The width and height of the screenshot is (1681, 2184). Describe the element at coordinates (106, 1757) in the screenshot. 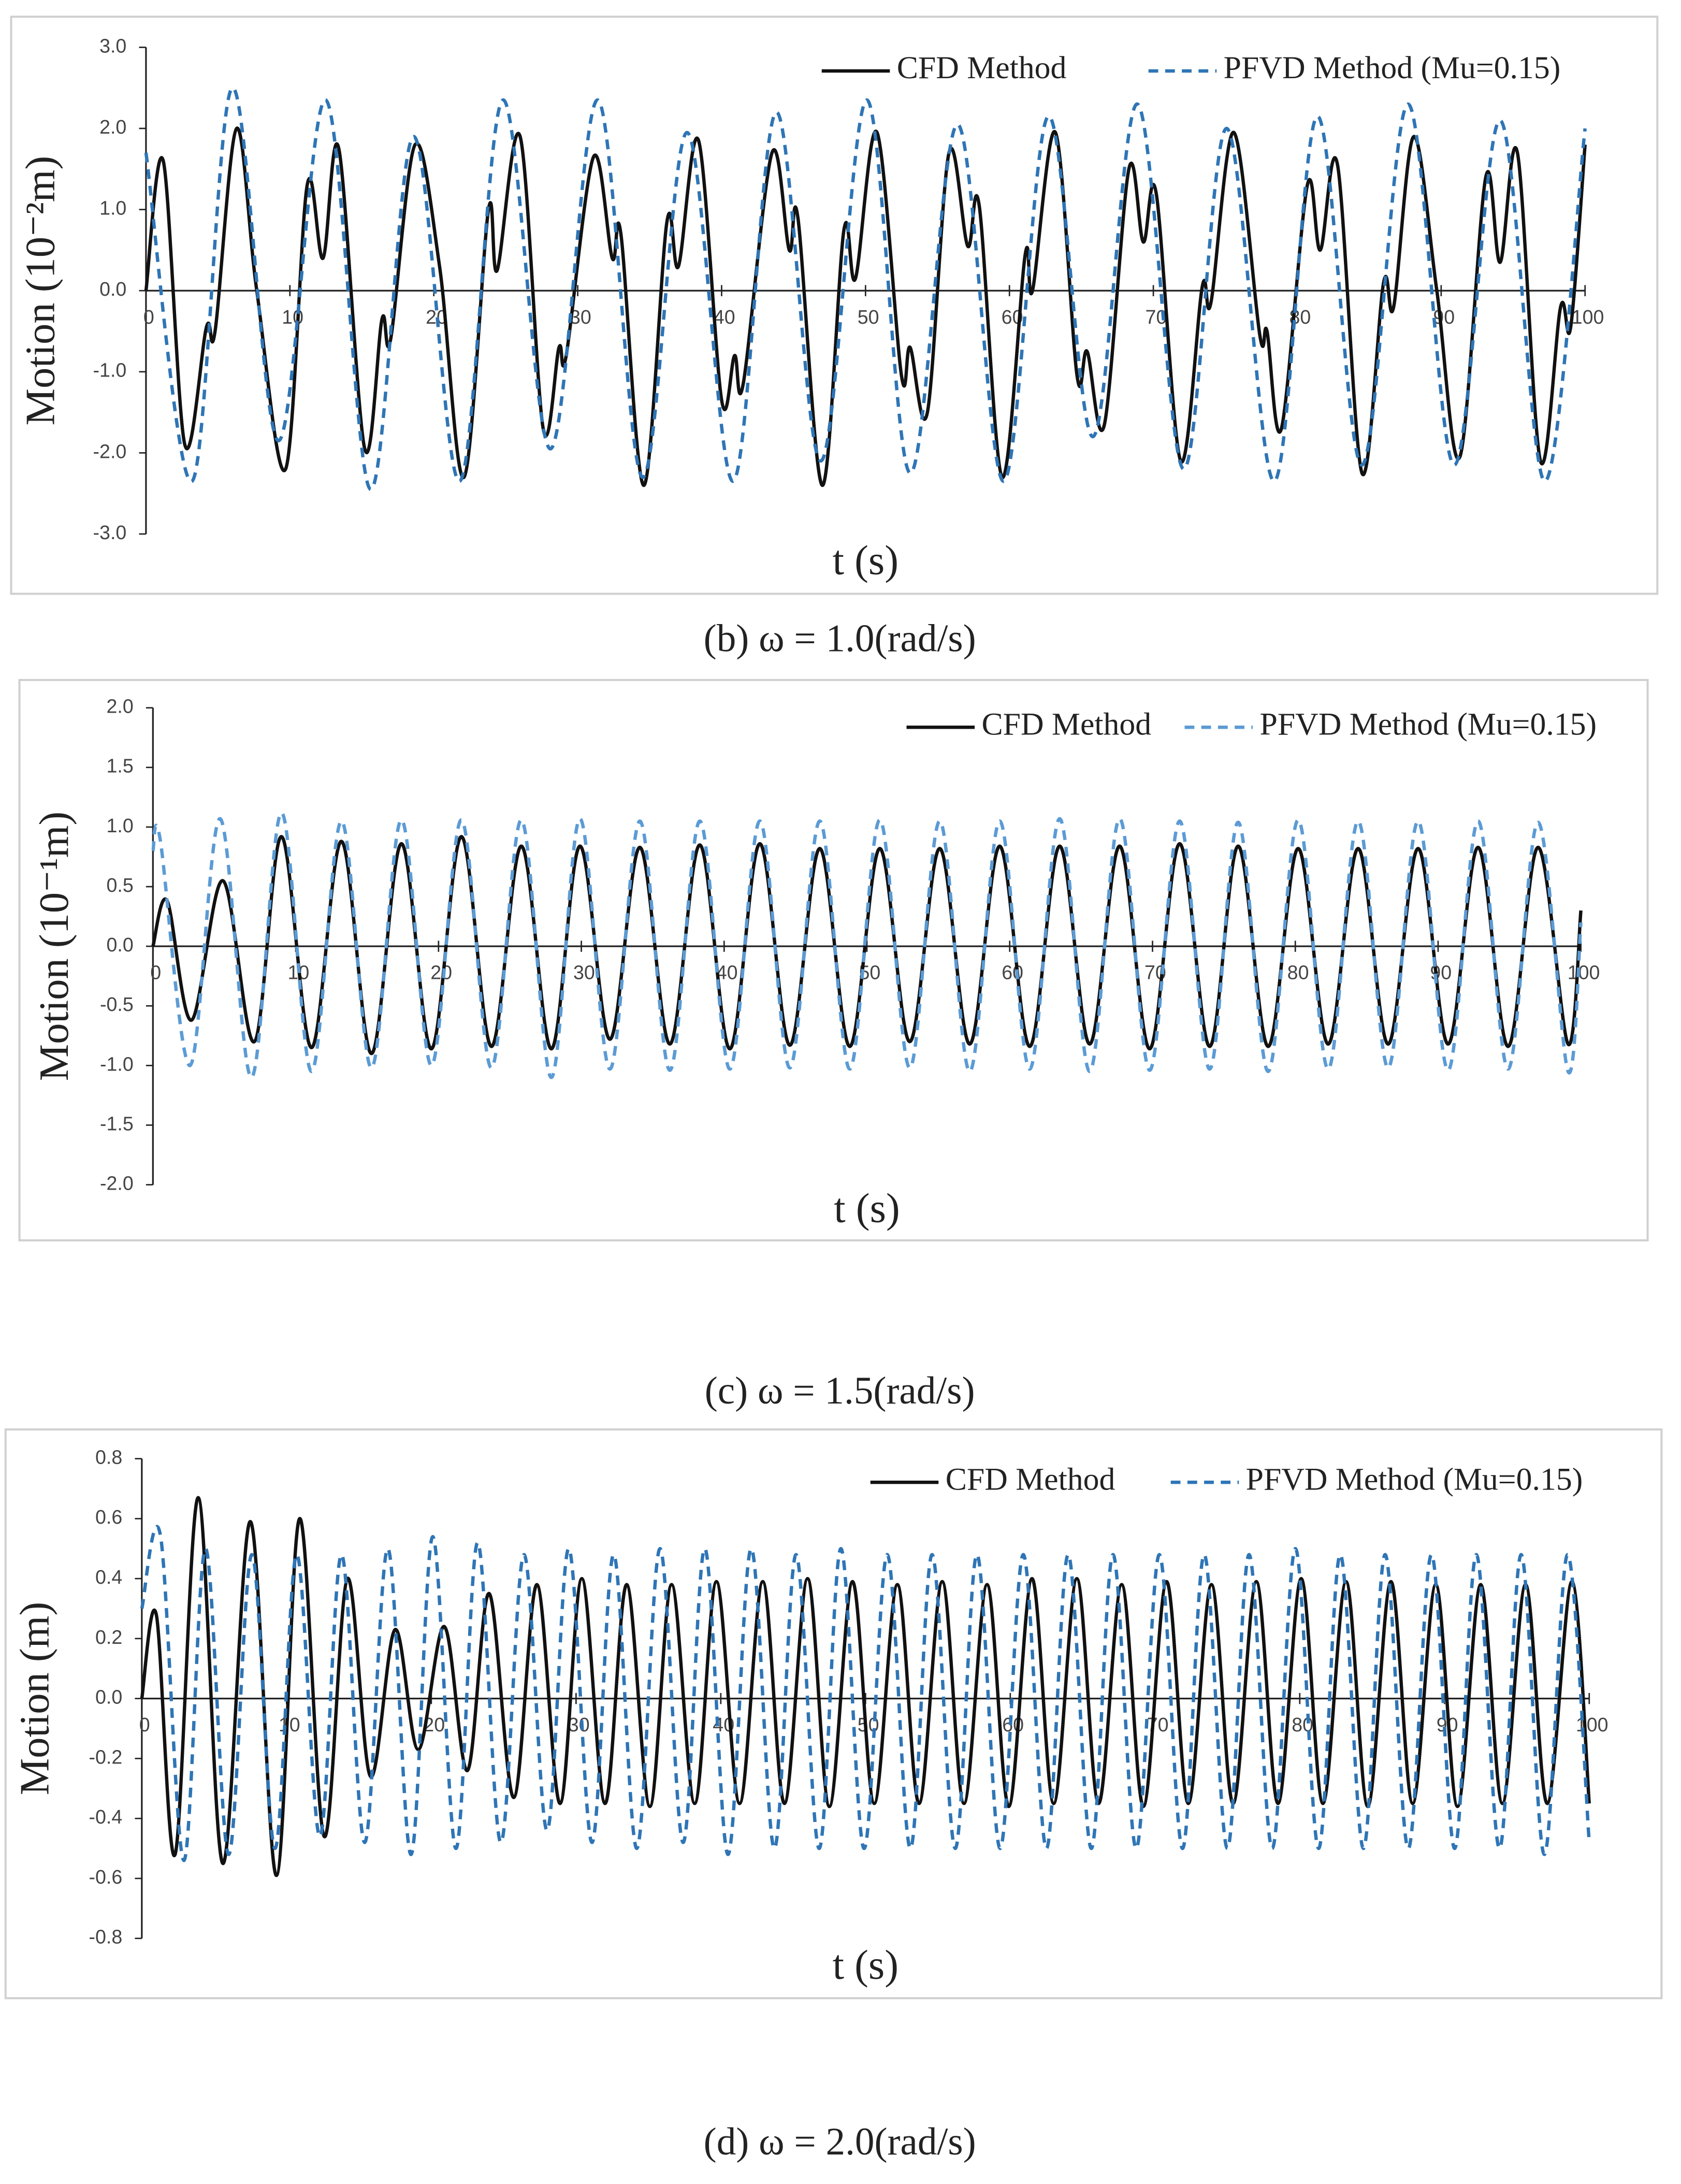

I see `y-tick-label: -0.2` at that location.